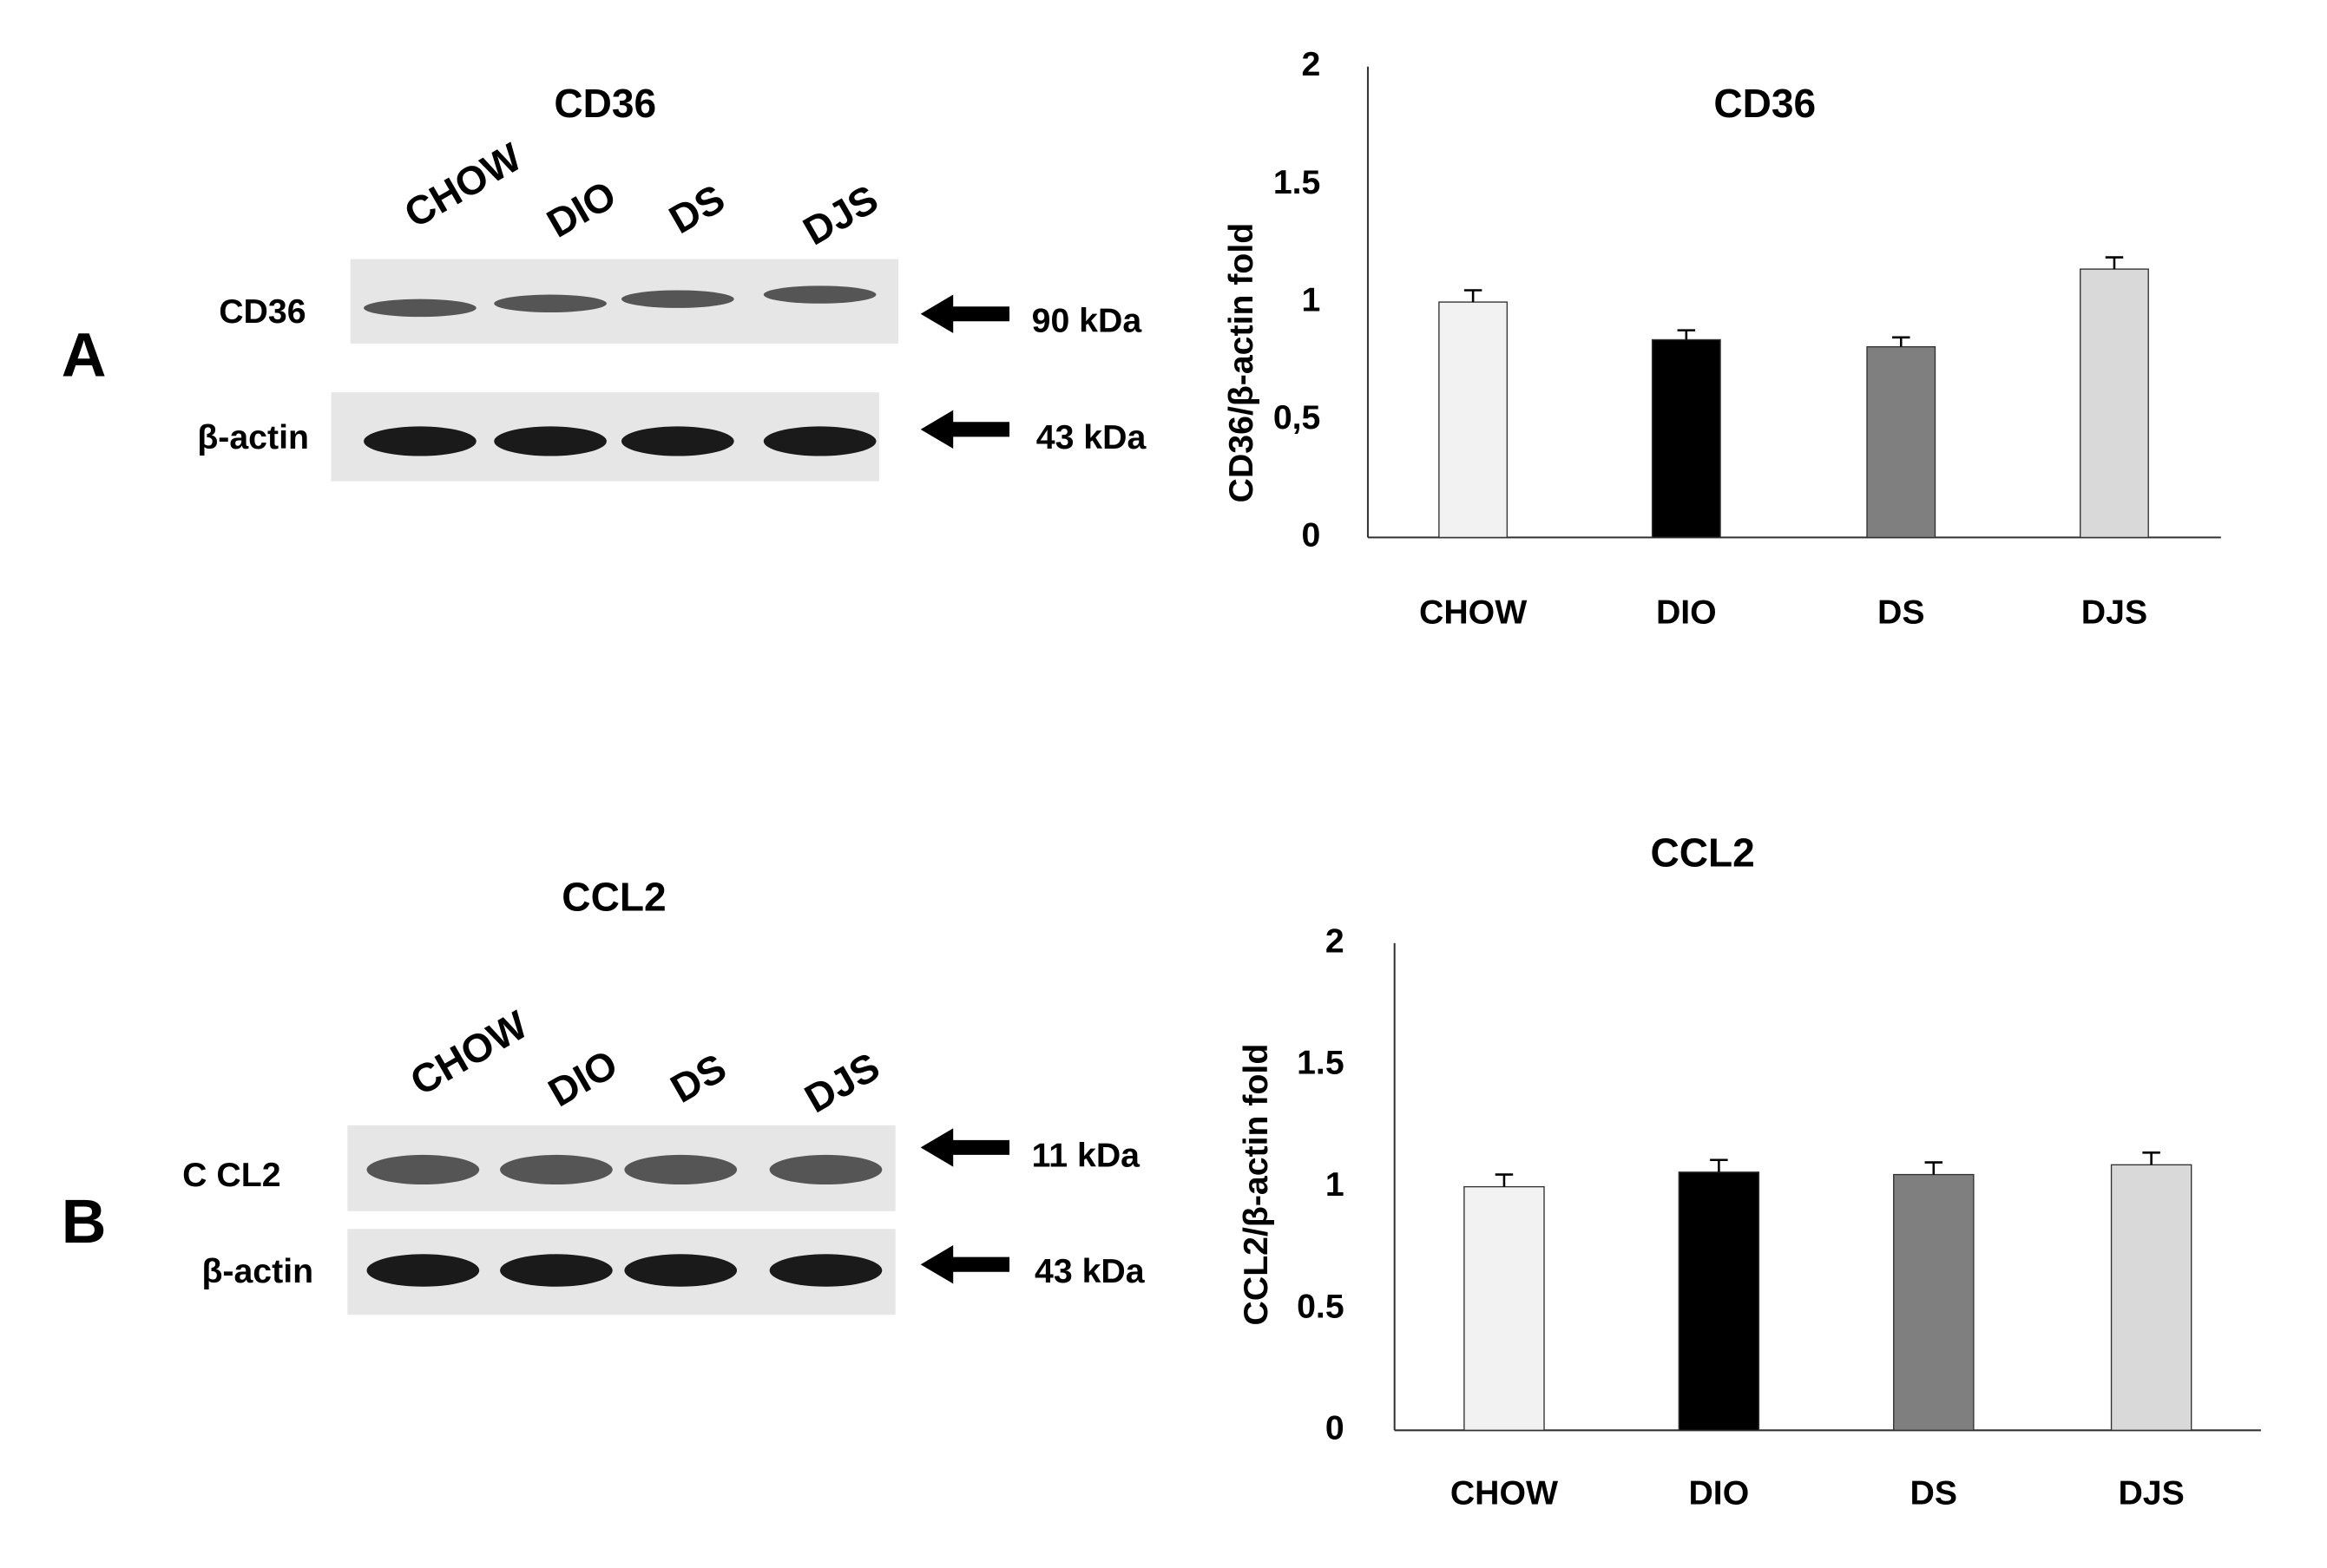 Image resolution: width=2327 pixels, height=1568 pixels. Describe the element at coordinates (1765, 103) in the screenshot. I see `chart-title: CD36` at that location.